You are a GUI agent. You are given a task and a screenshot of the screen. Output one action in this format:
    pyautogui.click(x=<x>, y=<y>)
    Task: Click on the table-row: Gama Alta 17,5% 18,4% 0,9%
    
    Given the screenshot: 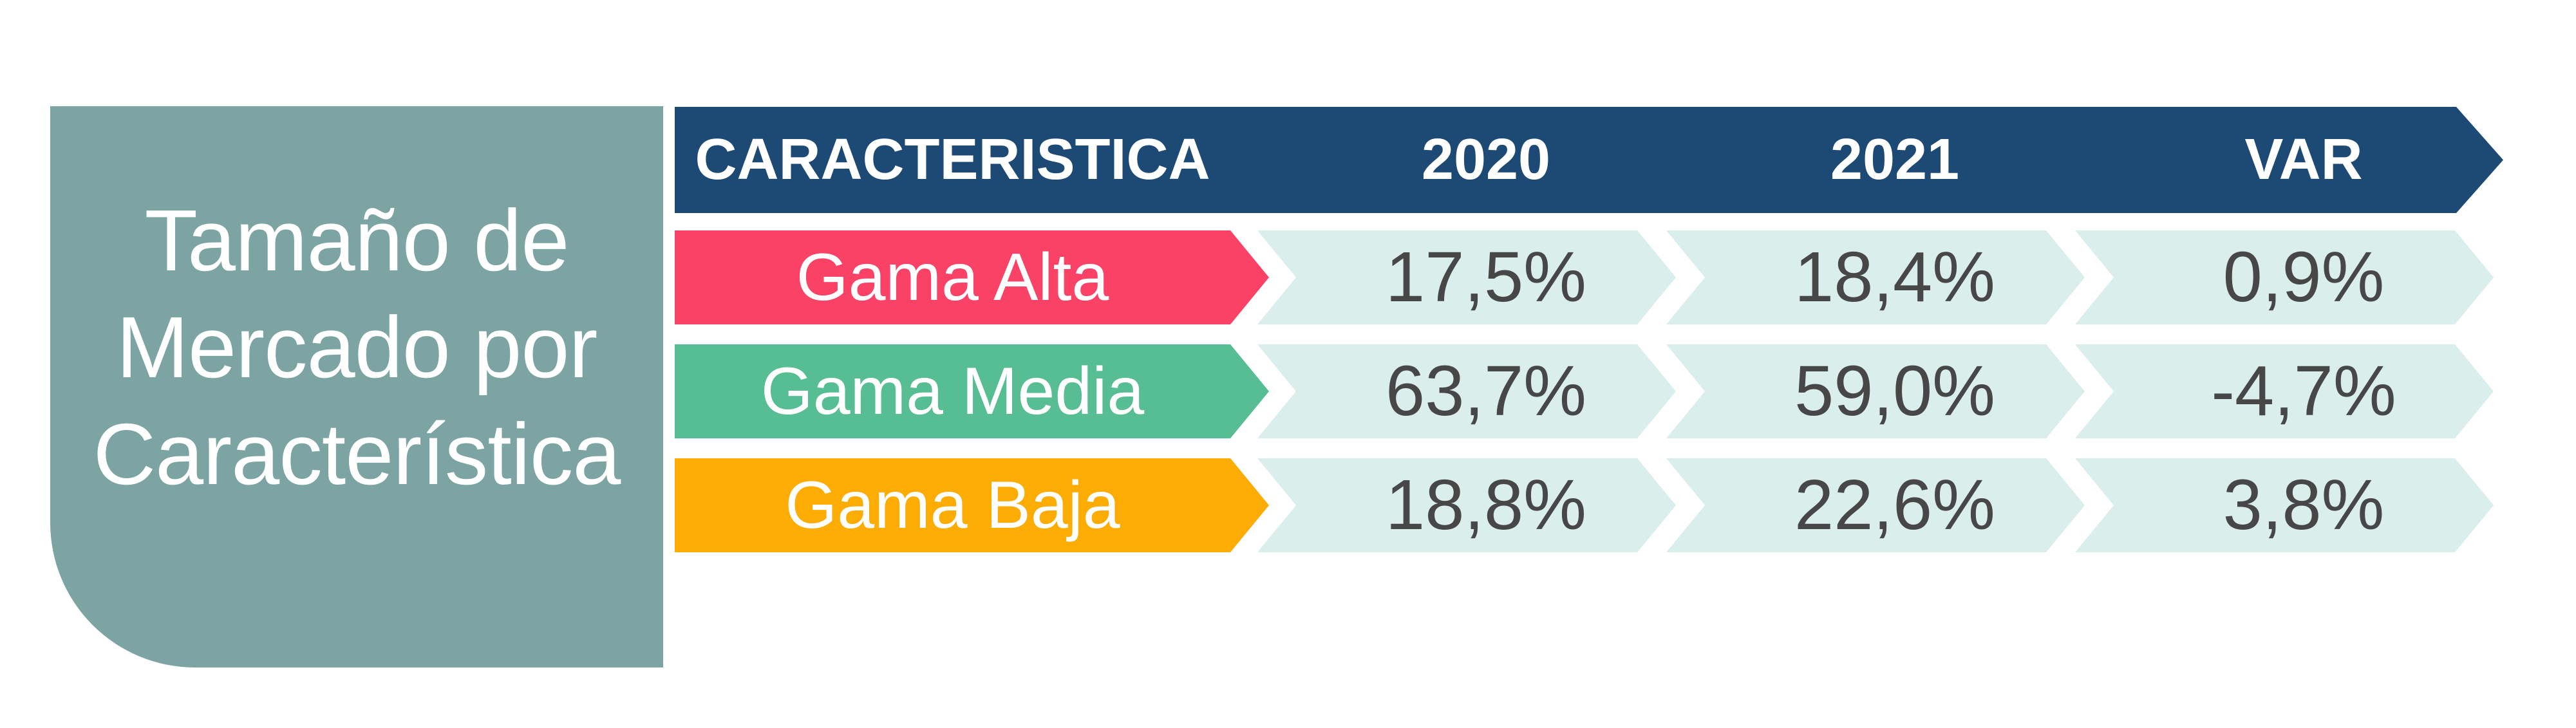 What is the action you would take?
    pyautogui.click(x=1288, y=277)
    